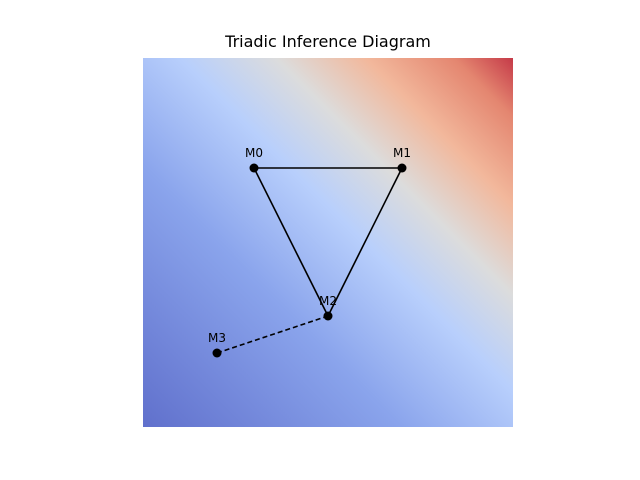 The image size is (640, 480). Describe the element at coordinates (328, 301) in the screenshot. I see `node-label-m2: M2` at that location.